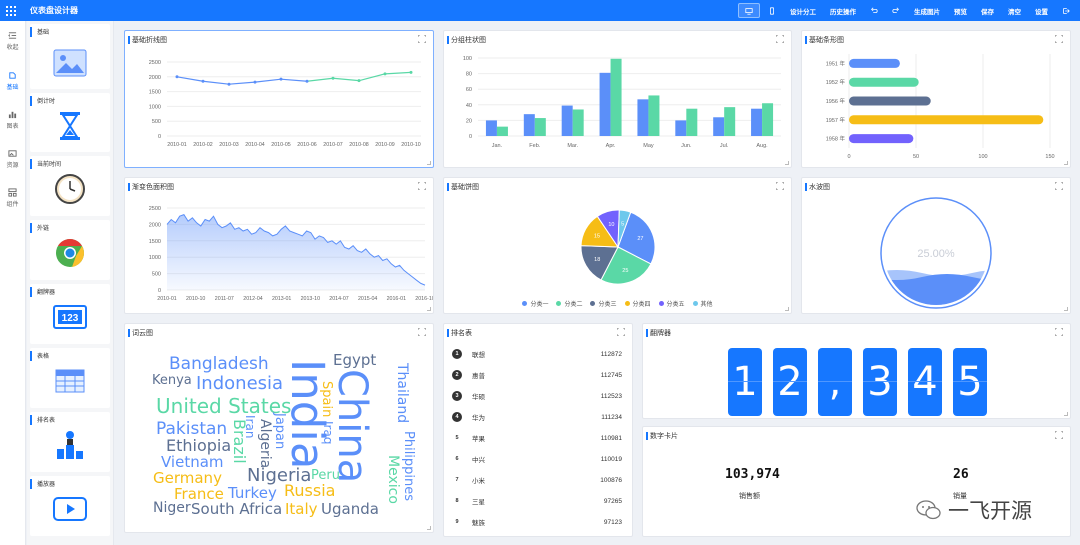 The width and height of the screenshot is (1080, 545). What do you see at coordinates (192, 429) in the screenshot?
I see `word-pakistan: Pakistan` at bounding box center [192, 429].